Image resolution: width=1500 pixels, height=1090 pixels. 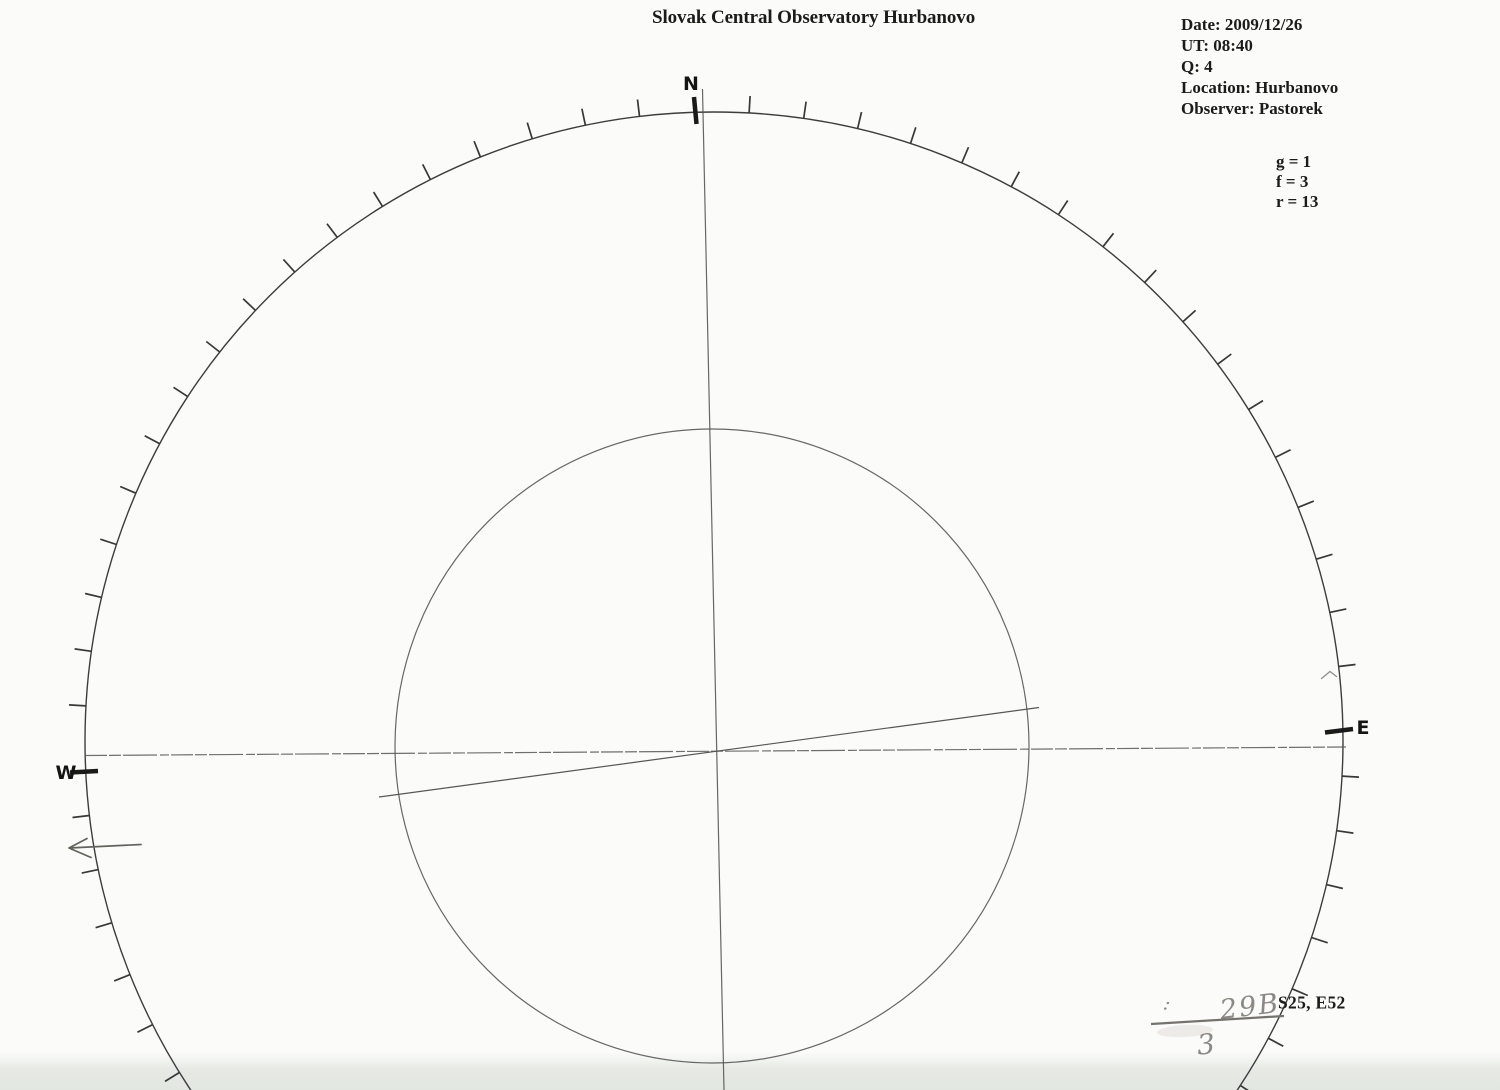 What do you see at coordinates (1297, 87) in the screenshot?
I see `location-value: Hurbanovo` at bounding box center [1297, 87].